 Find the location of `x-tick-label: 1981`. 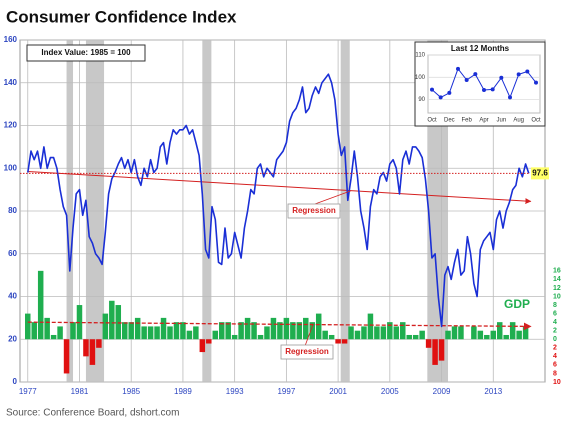

x-tick-label: 1981 is located at coordinates (80, 391).